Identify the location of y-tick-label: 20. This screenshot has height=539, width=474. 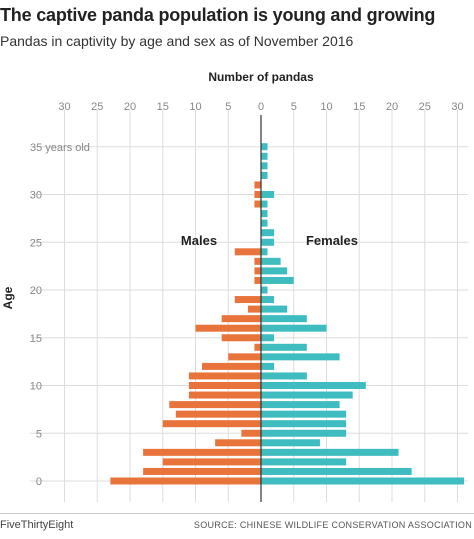
(36, 291).